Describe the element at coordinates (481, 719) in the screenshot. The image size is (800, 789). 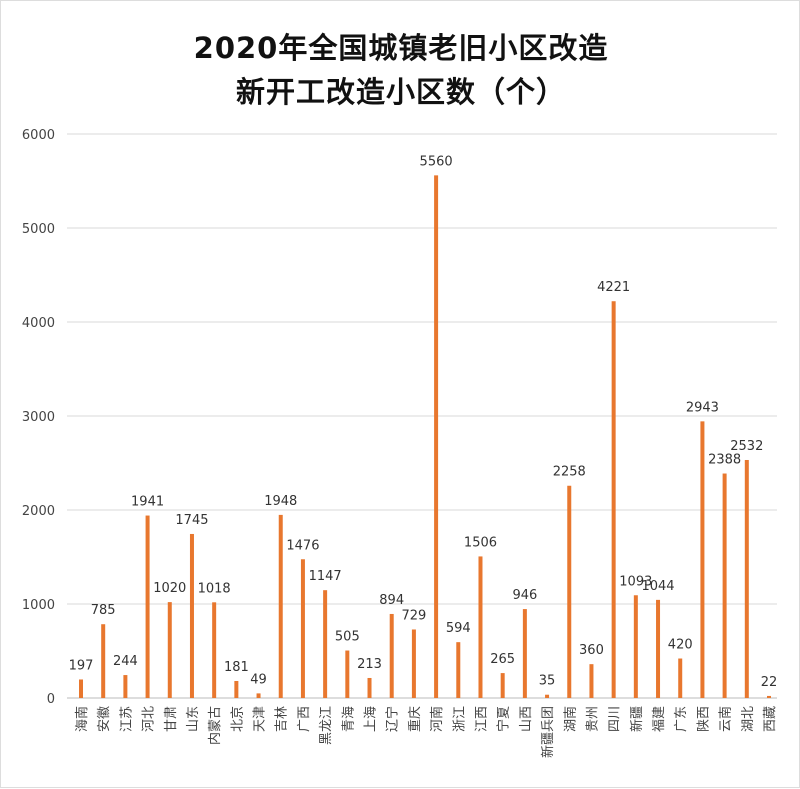
I see `x-tick-label: 江西` at that location.